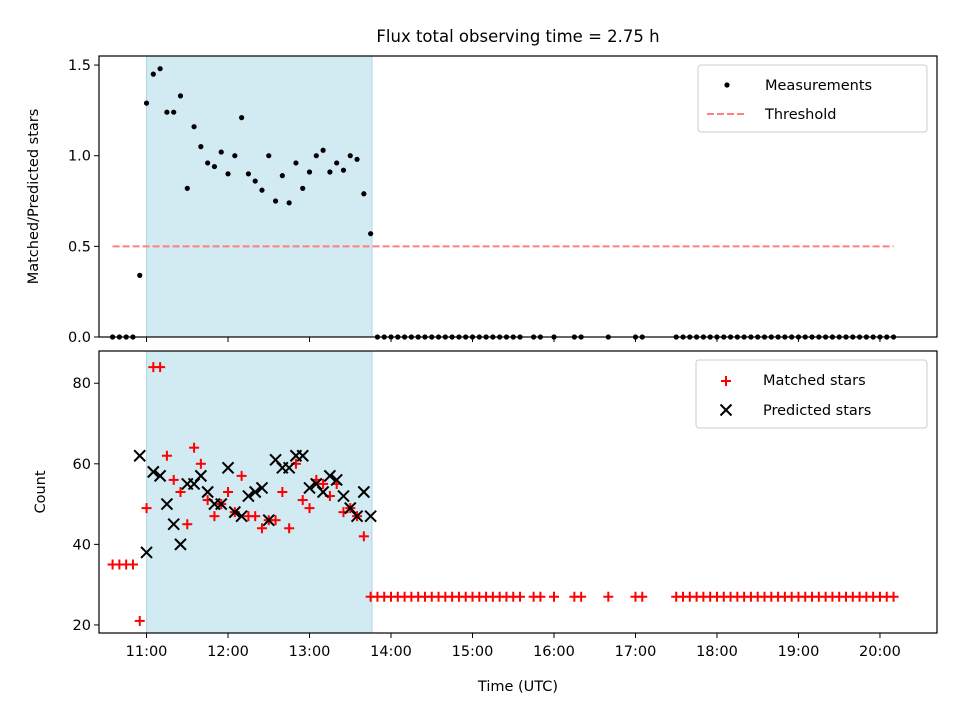  Describe the element at coordinates (259, 196) in the screenshot. I see `top-observing-window` at that location.